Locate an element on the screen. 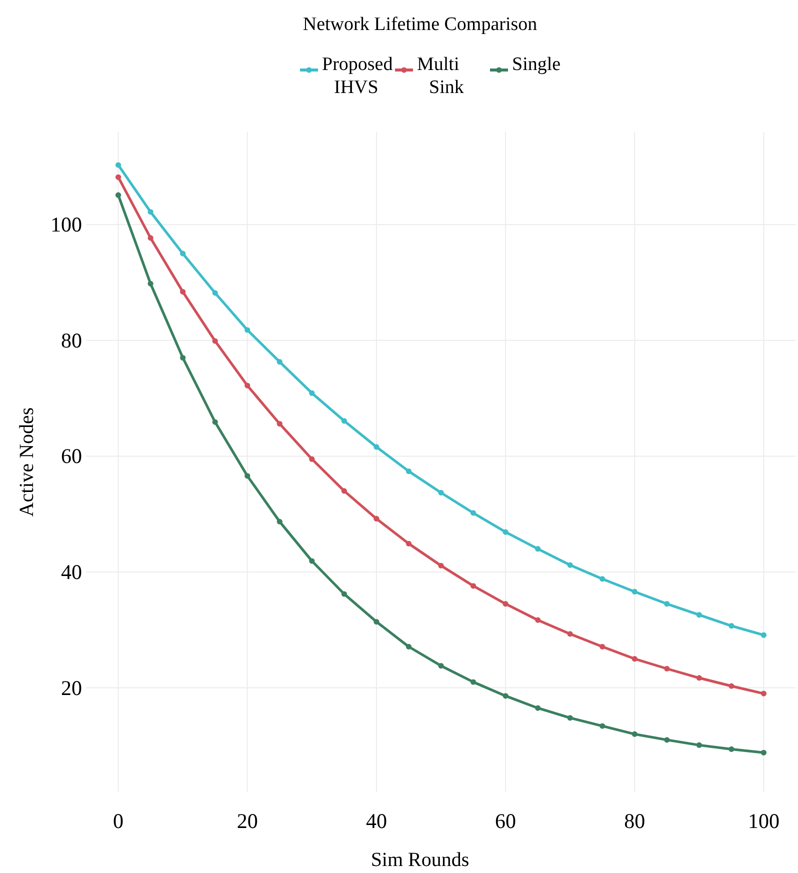 The width and height of the screenshot is (798, 873). y-axis-title: Active Nodes is located at coordinates (27, 462).